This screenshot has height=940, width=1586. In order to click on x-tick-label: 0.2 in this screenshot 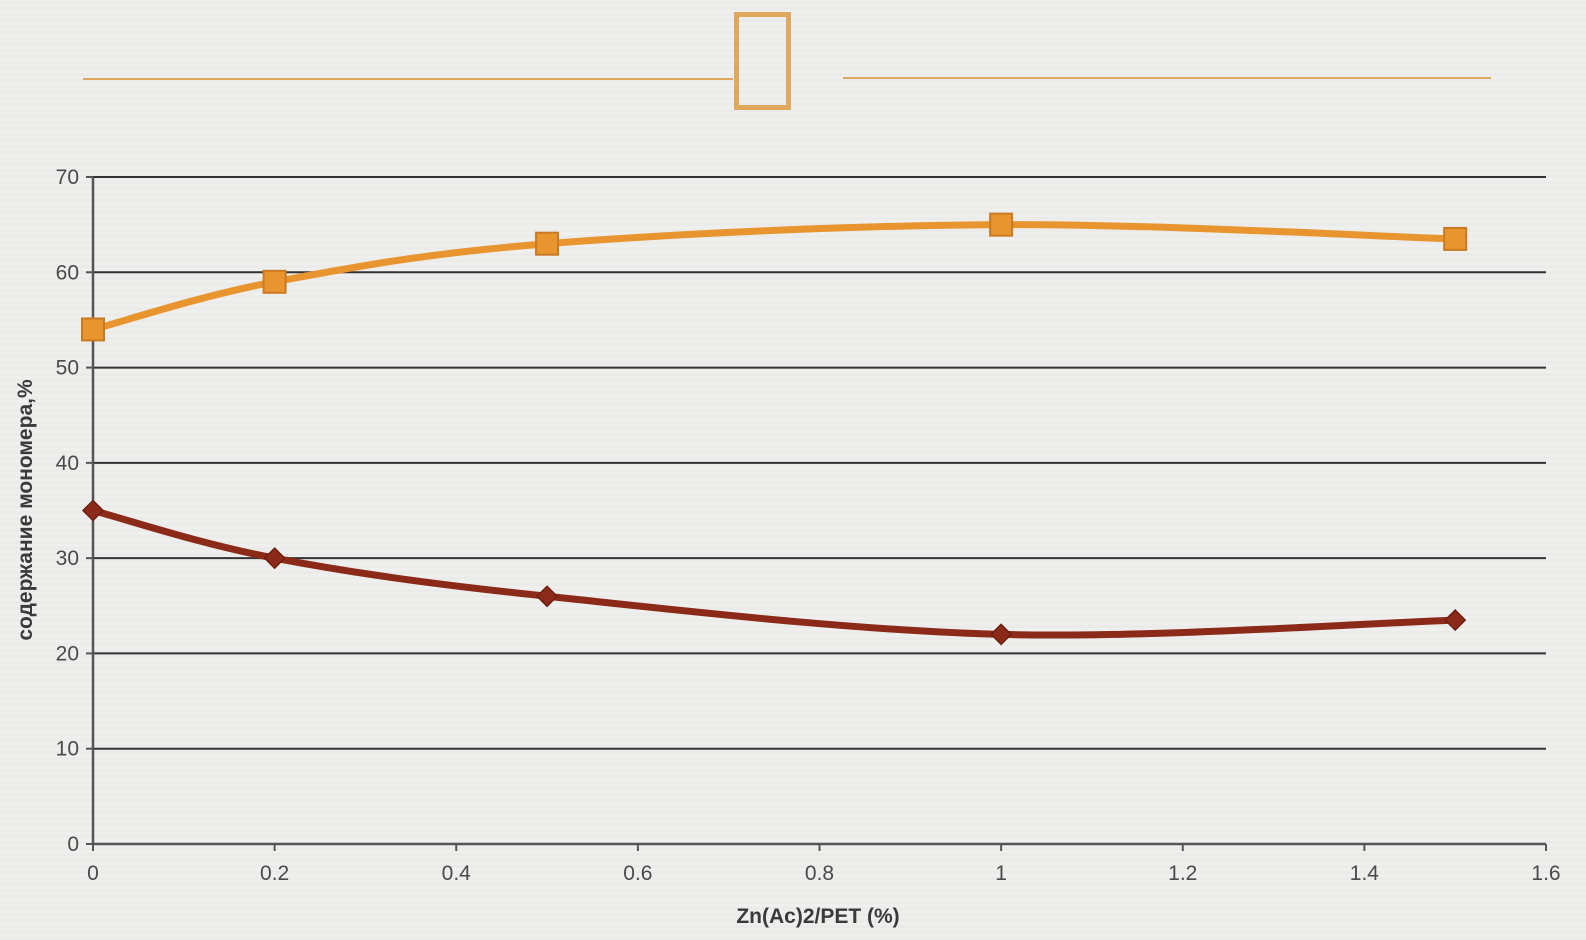, I will do `click(274, 873)`.